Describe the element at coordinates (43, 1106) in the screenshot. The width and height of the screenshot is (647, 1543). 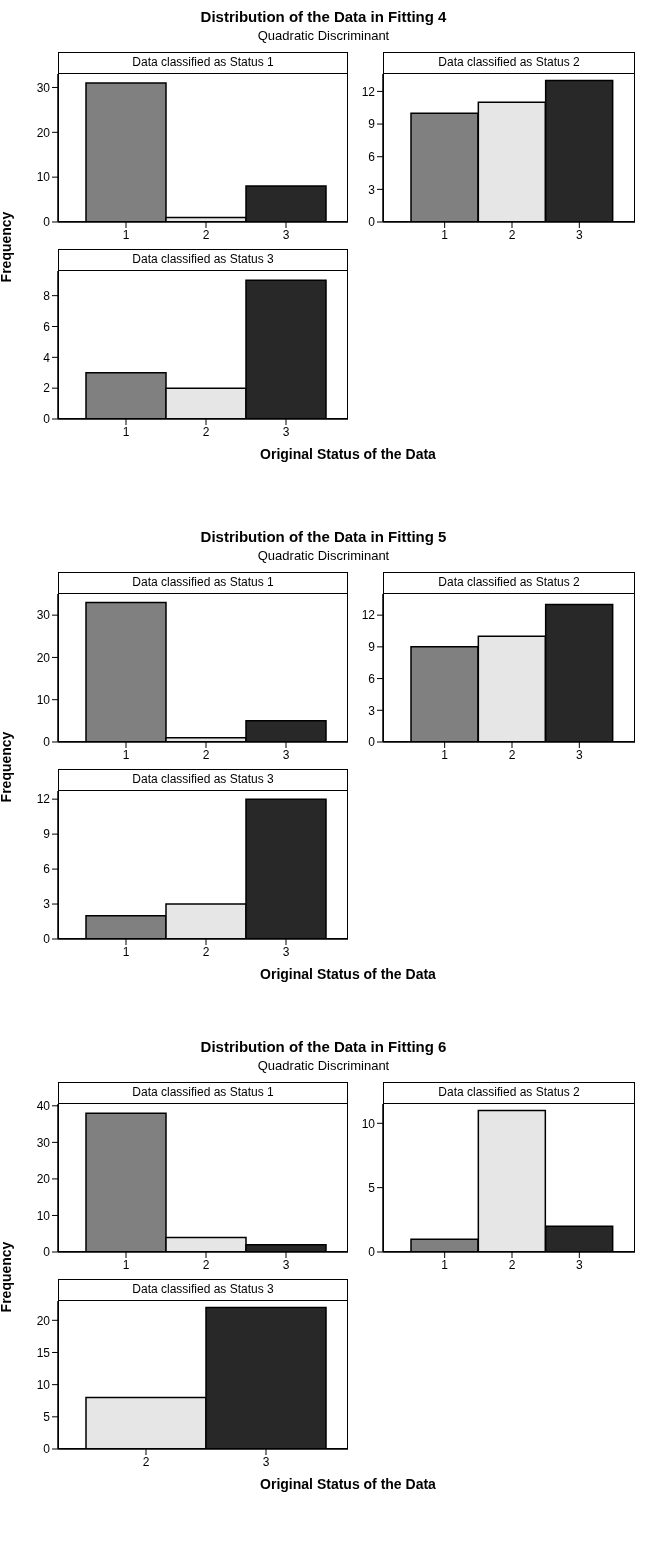
I see `y-tick-label: 40` at that location.